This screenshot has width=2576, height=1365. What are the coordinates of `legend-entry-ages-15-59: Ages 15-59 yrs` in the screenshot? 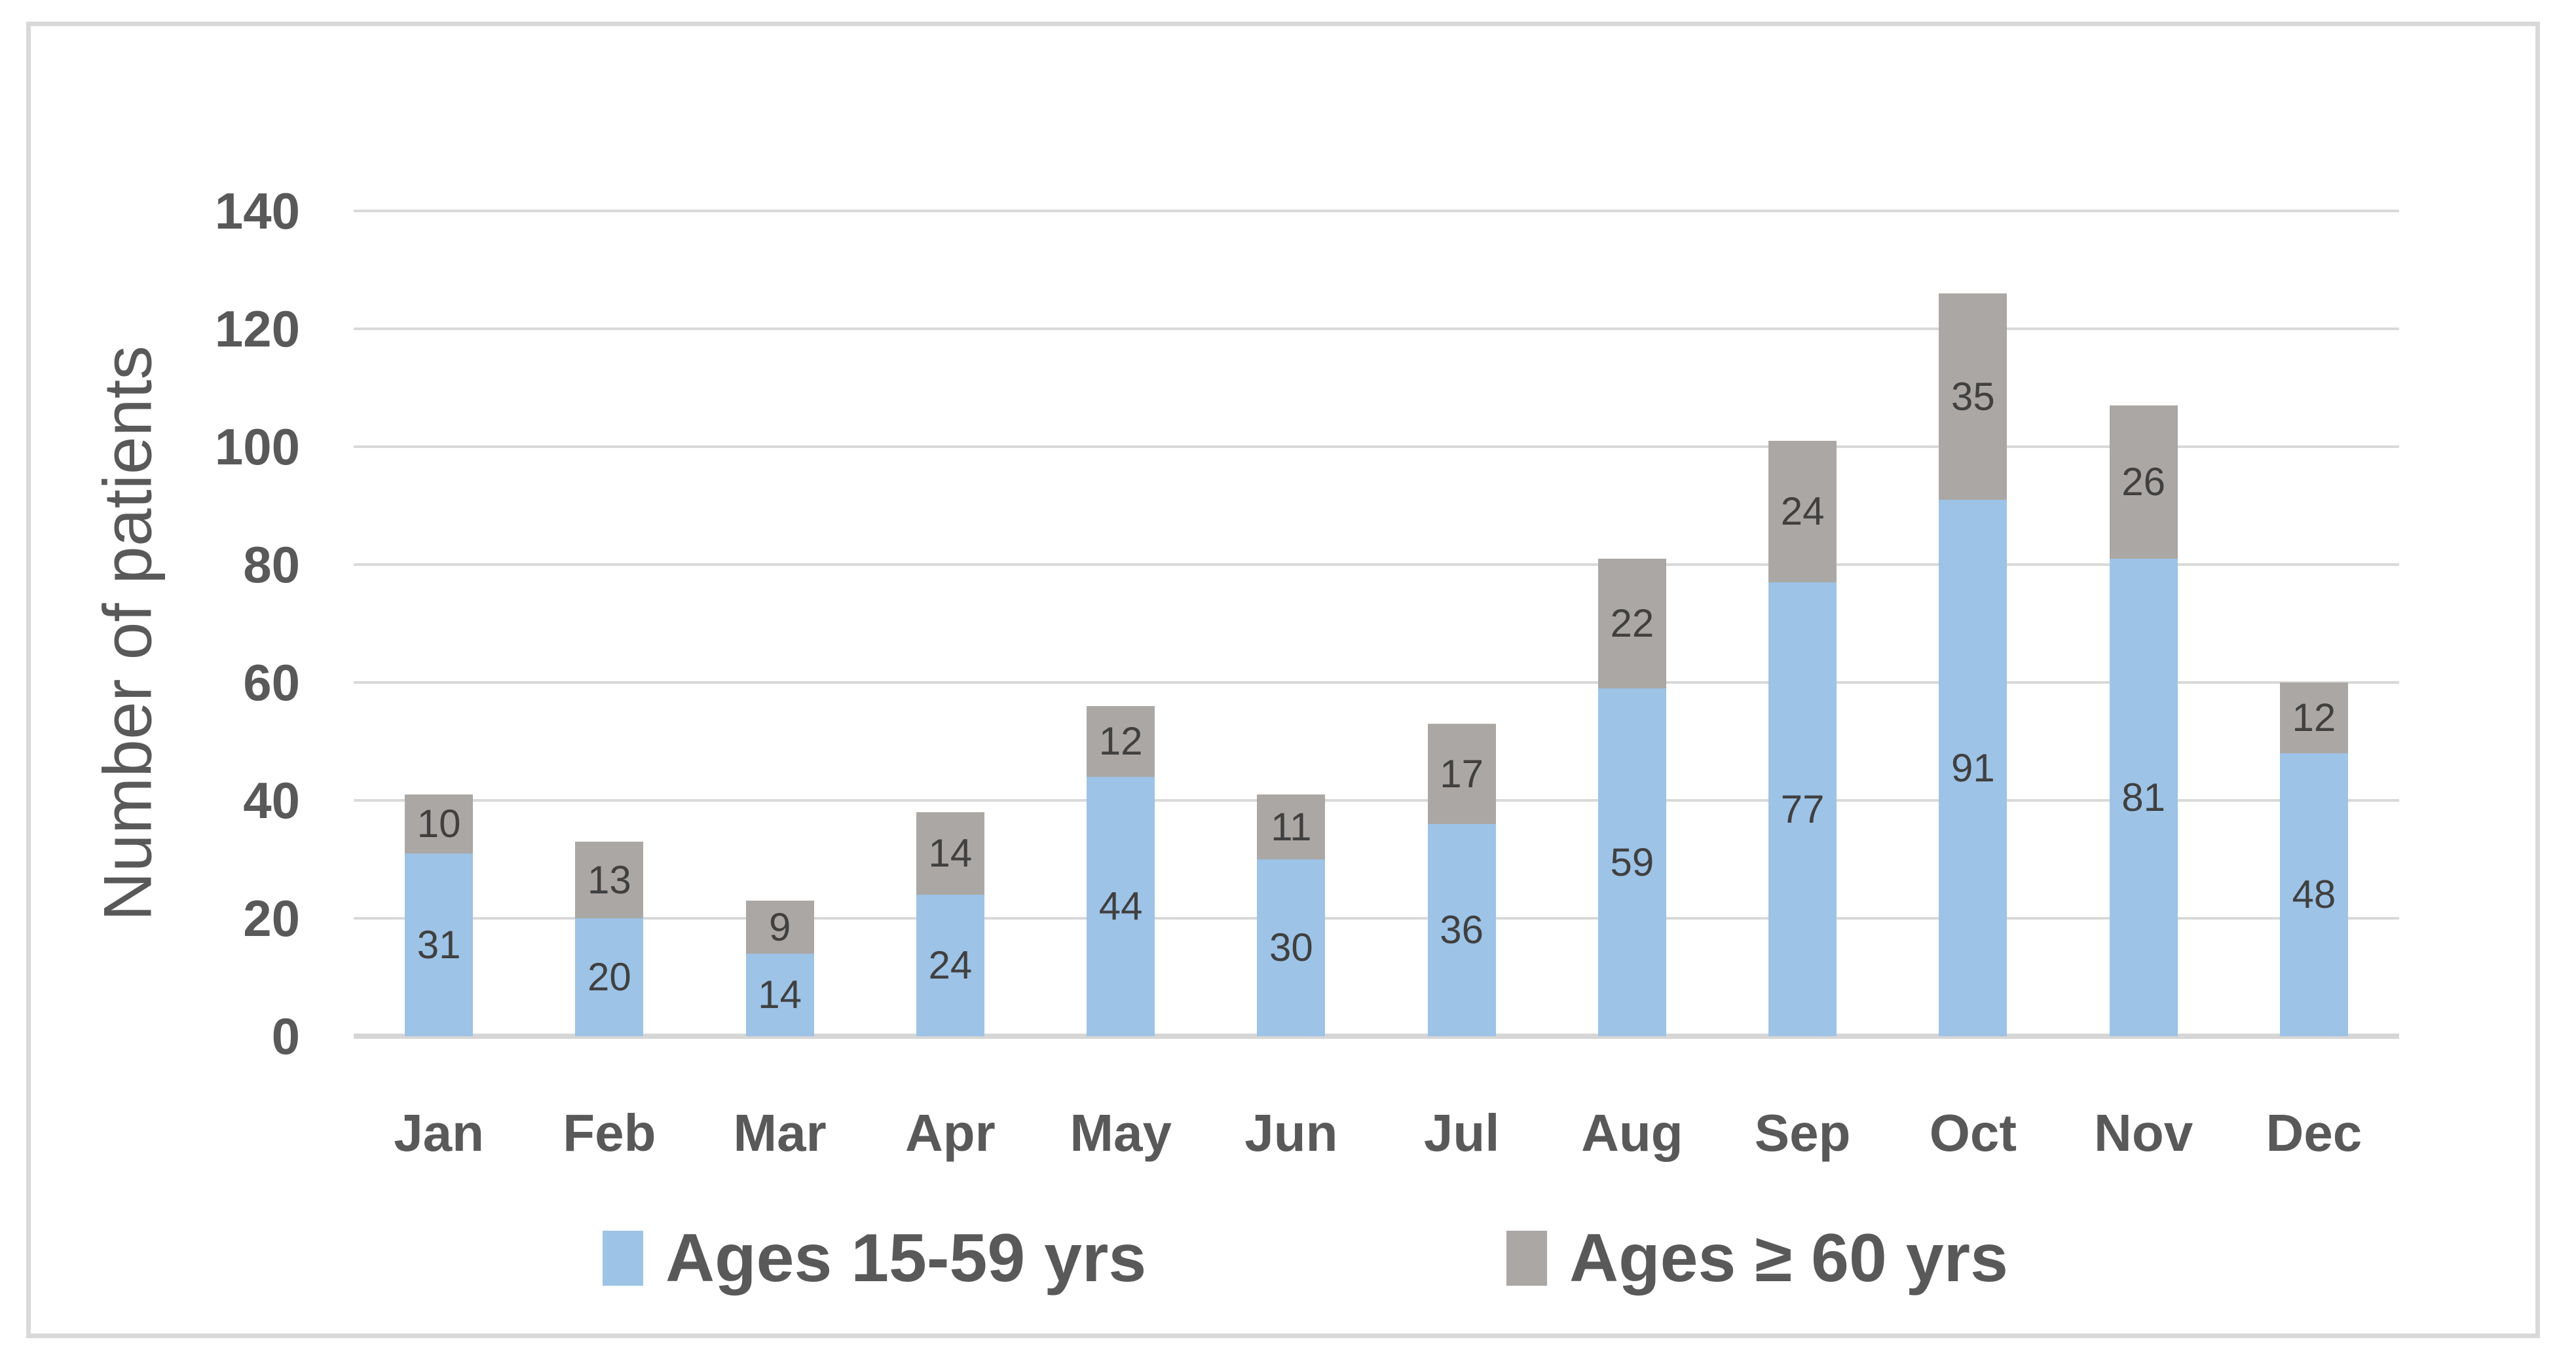 It's located at (874, 1258).